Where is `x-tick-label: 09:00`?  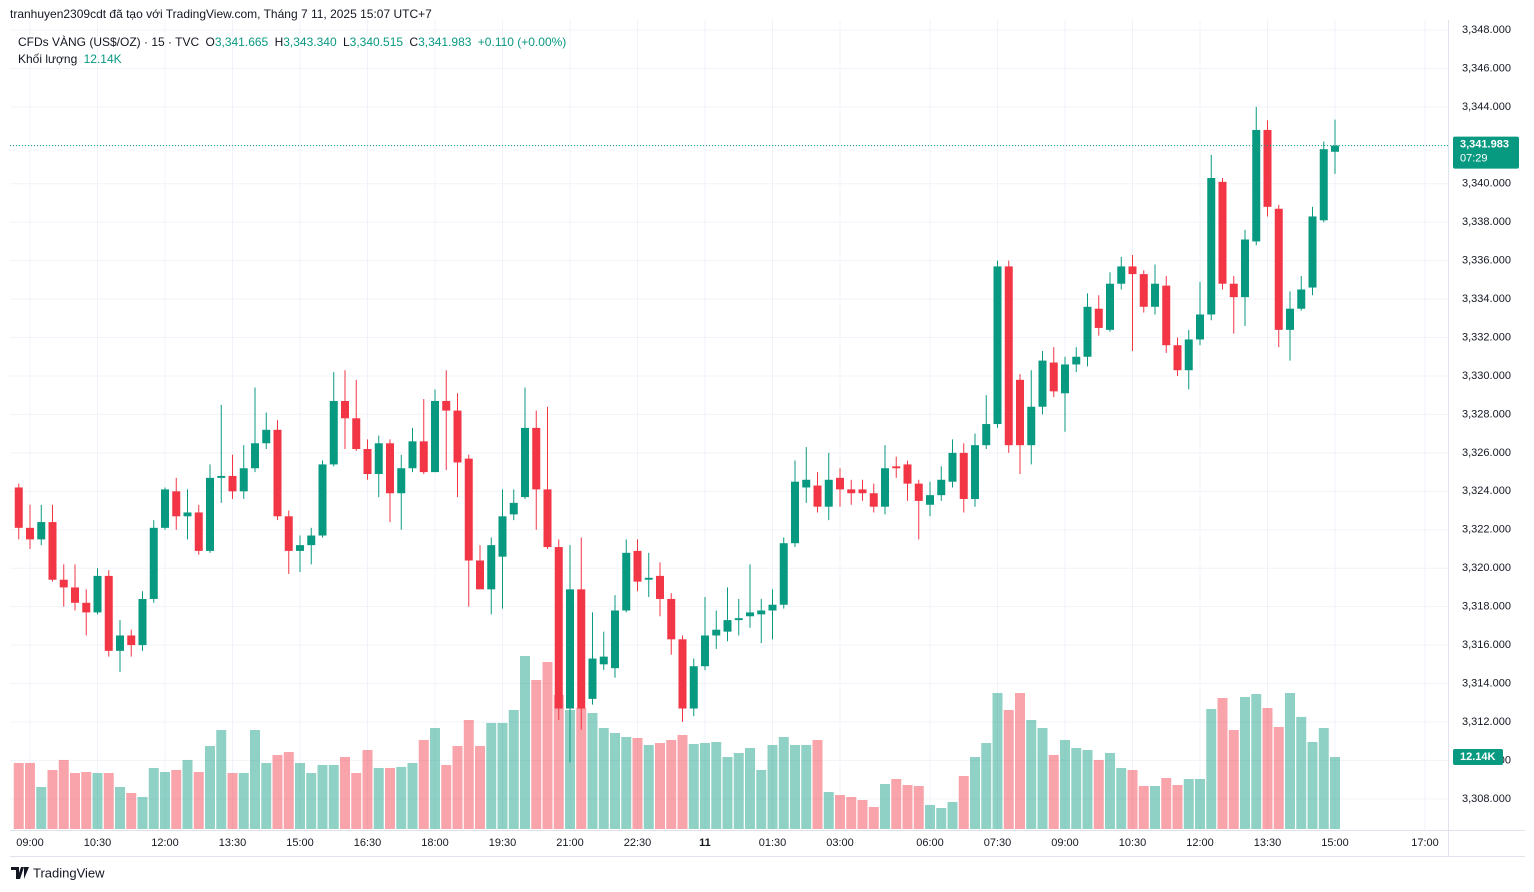 x-tick-label: 09:00 is located at coordinates (30, 843).